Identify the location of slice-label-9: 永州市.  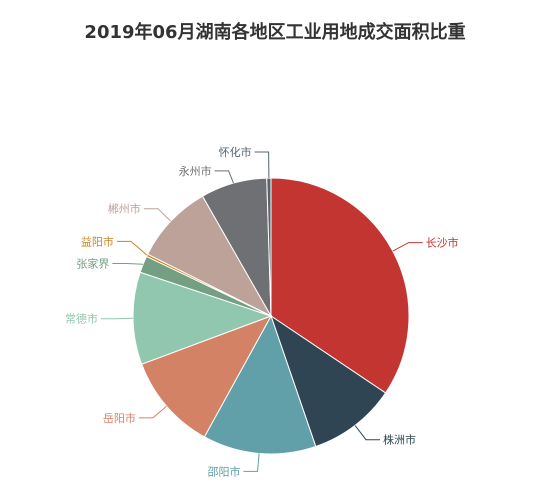
(195, 171).